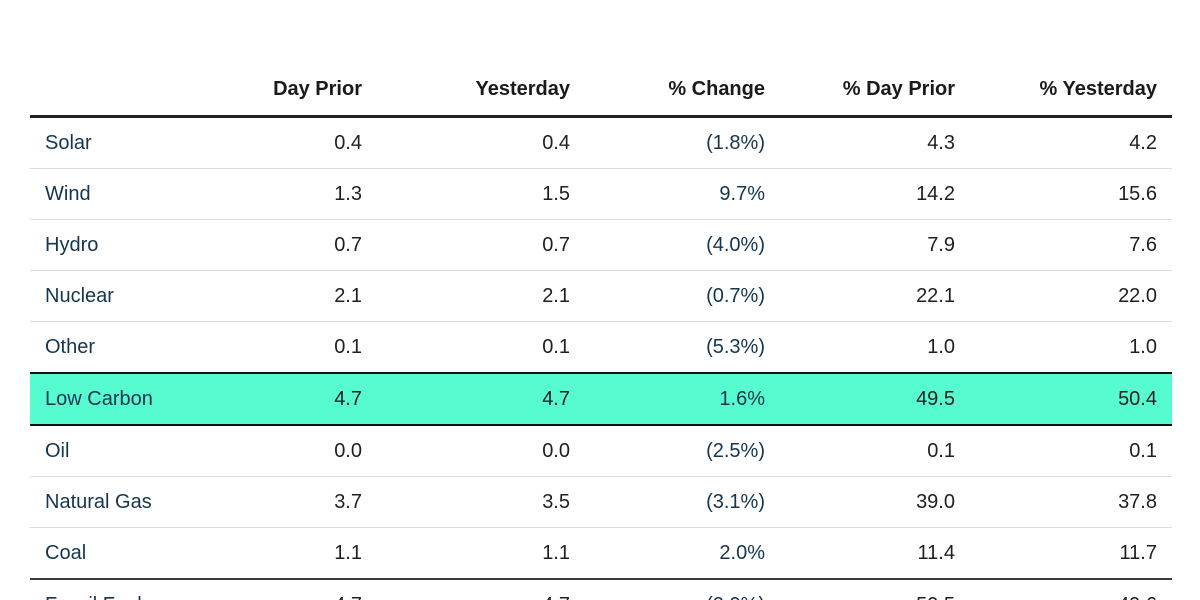  I want to click on cell-pct-yesterday: 0.1, so click(1143, 450).